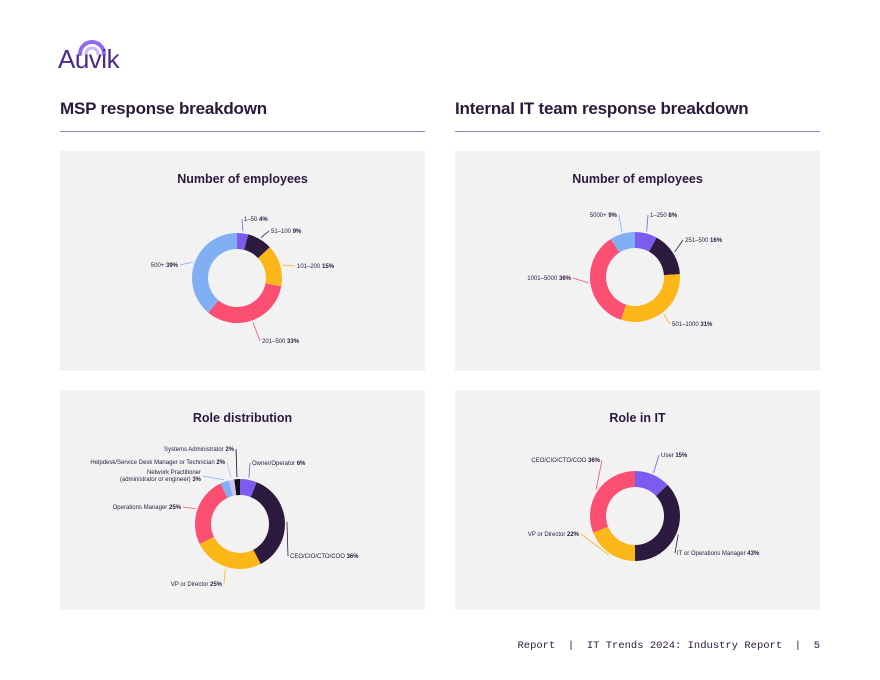 This screenshot has height=680, width=880. I want to click on slice-label: 5000+ 9%, so click(604, 216).